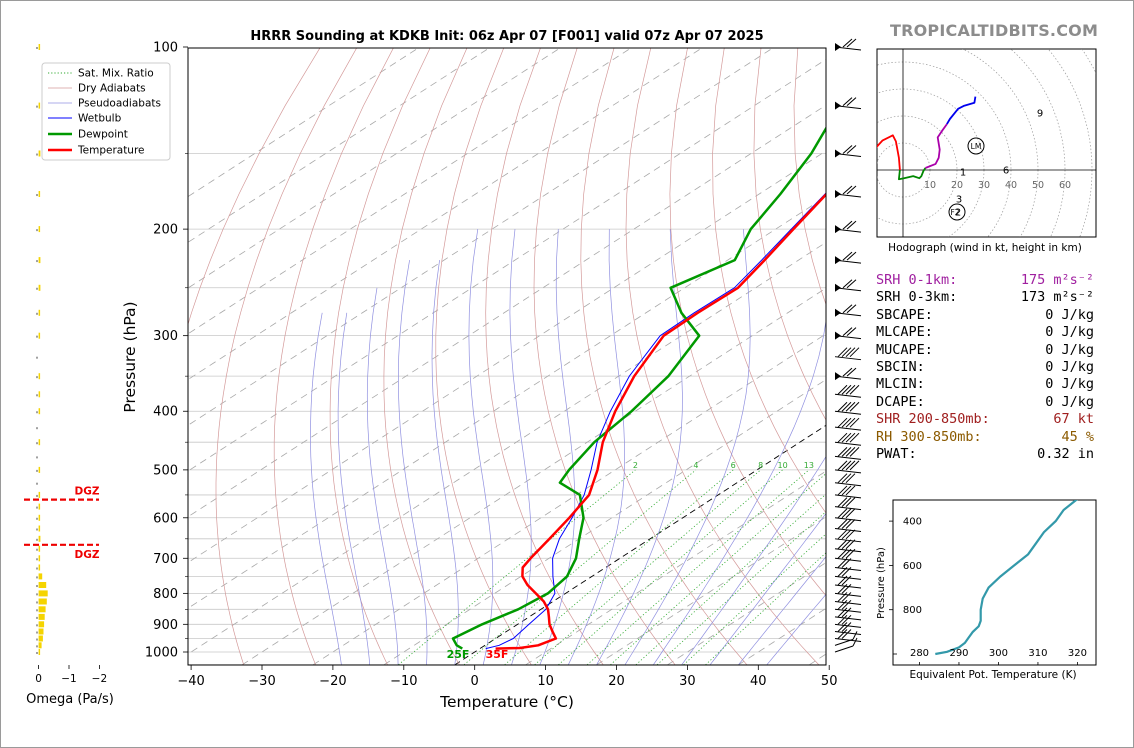 The width and height of the screenshot is (1134, 748). I want to click on stat-value: 67 kt, so click(1073, 419).